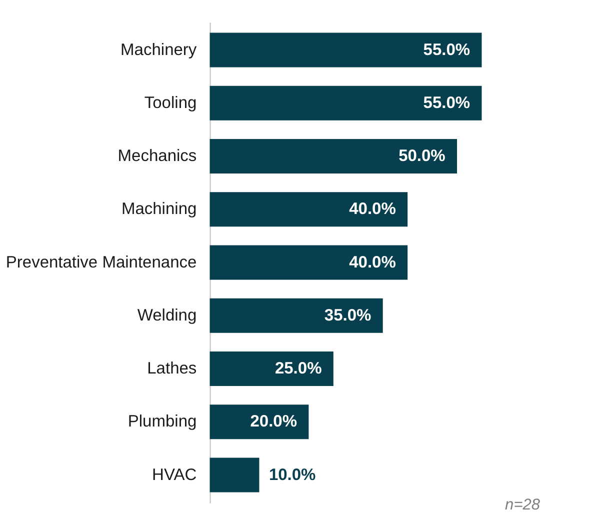 The height and width of the screenshot is (521, 608). What do you see at coordinates (348, 315) in the screenshot?
I see `data-label: 35.0%` at bounding box center [348, 315].